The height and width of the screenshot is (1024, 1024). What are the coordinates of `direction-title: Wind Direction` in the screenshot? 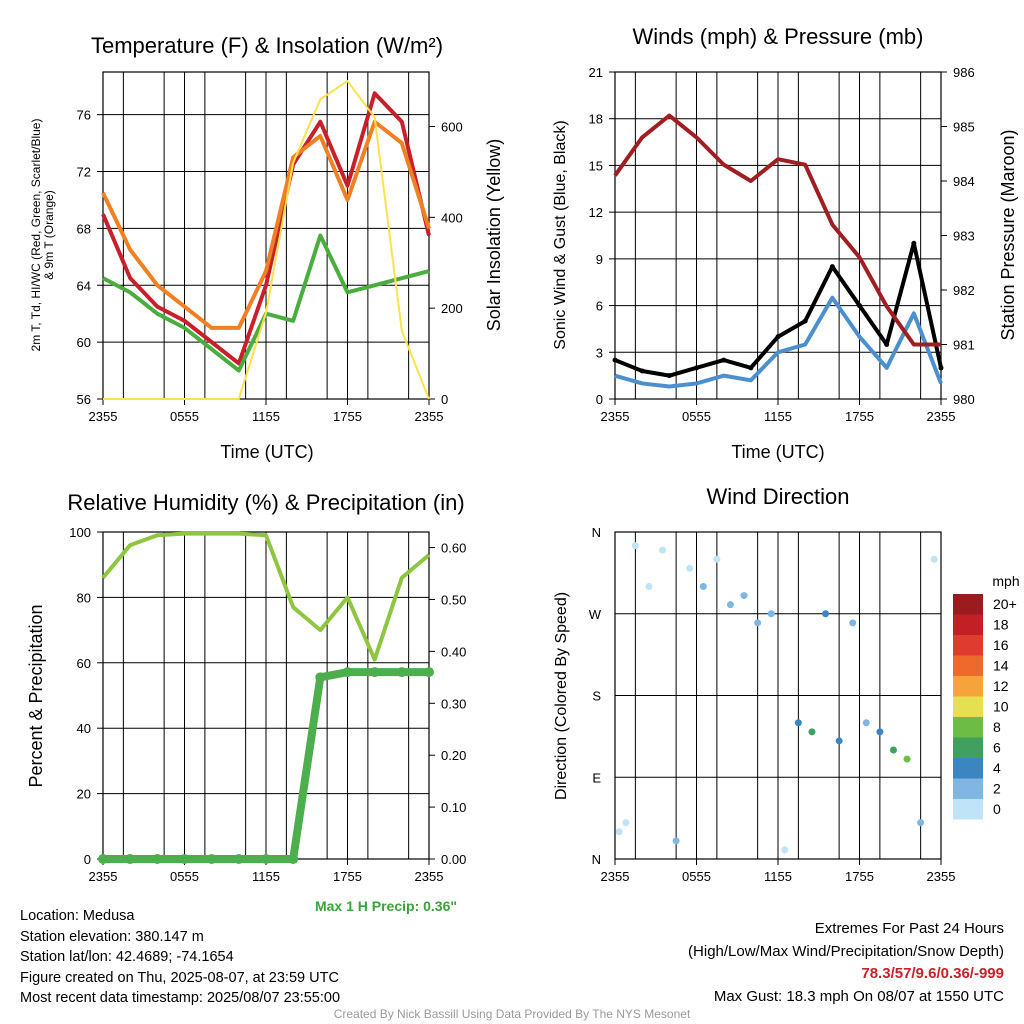 It's located at (777, 496).